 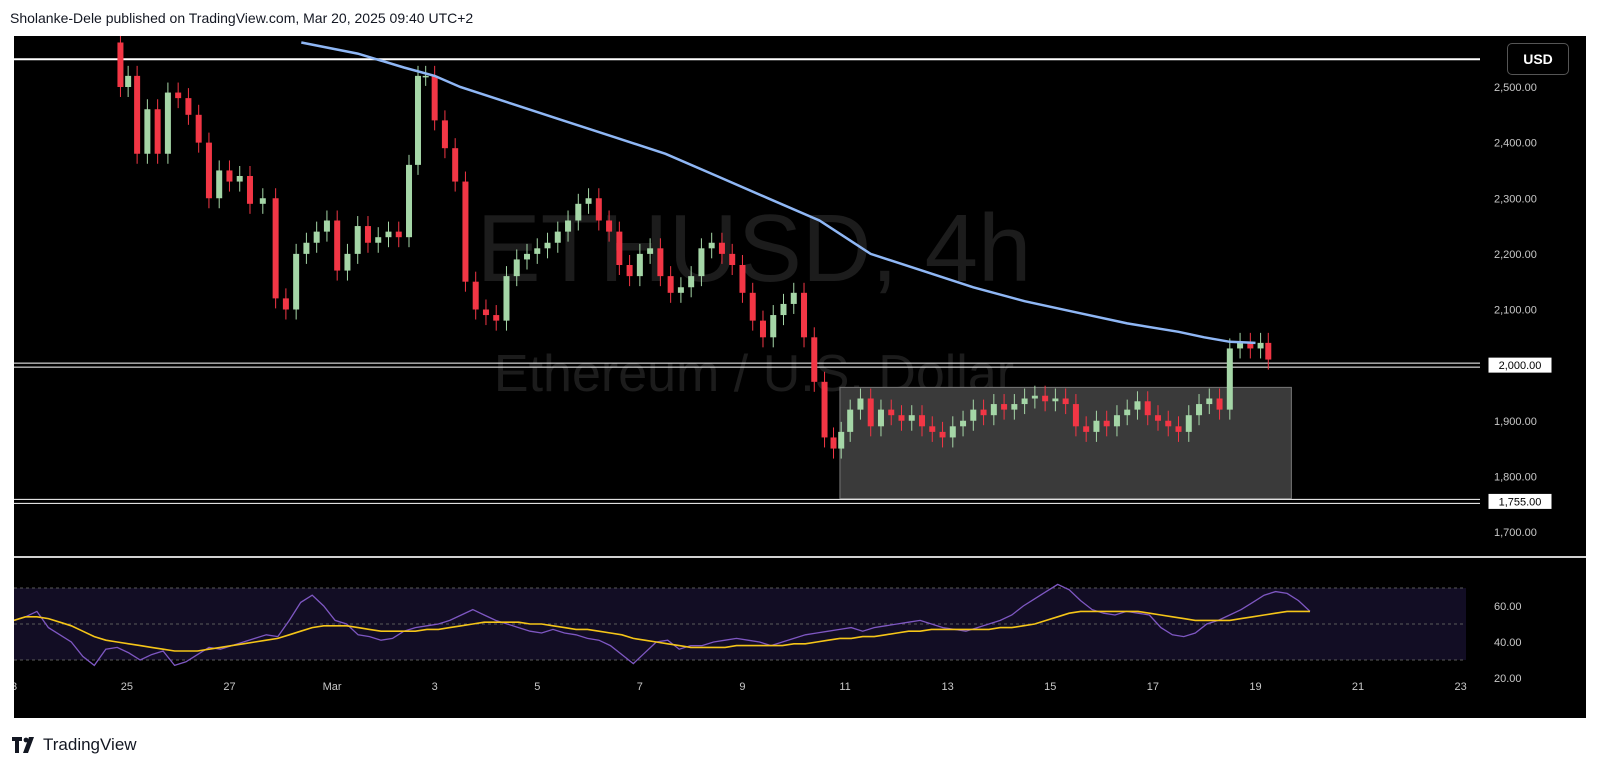 What do you see at coordinates (1515, 311) in the screenshot?
I see `price-tick-label: 2,100.00` at bounding box center [1515, 311].